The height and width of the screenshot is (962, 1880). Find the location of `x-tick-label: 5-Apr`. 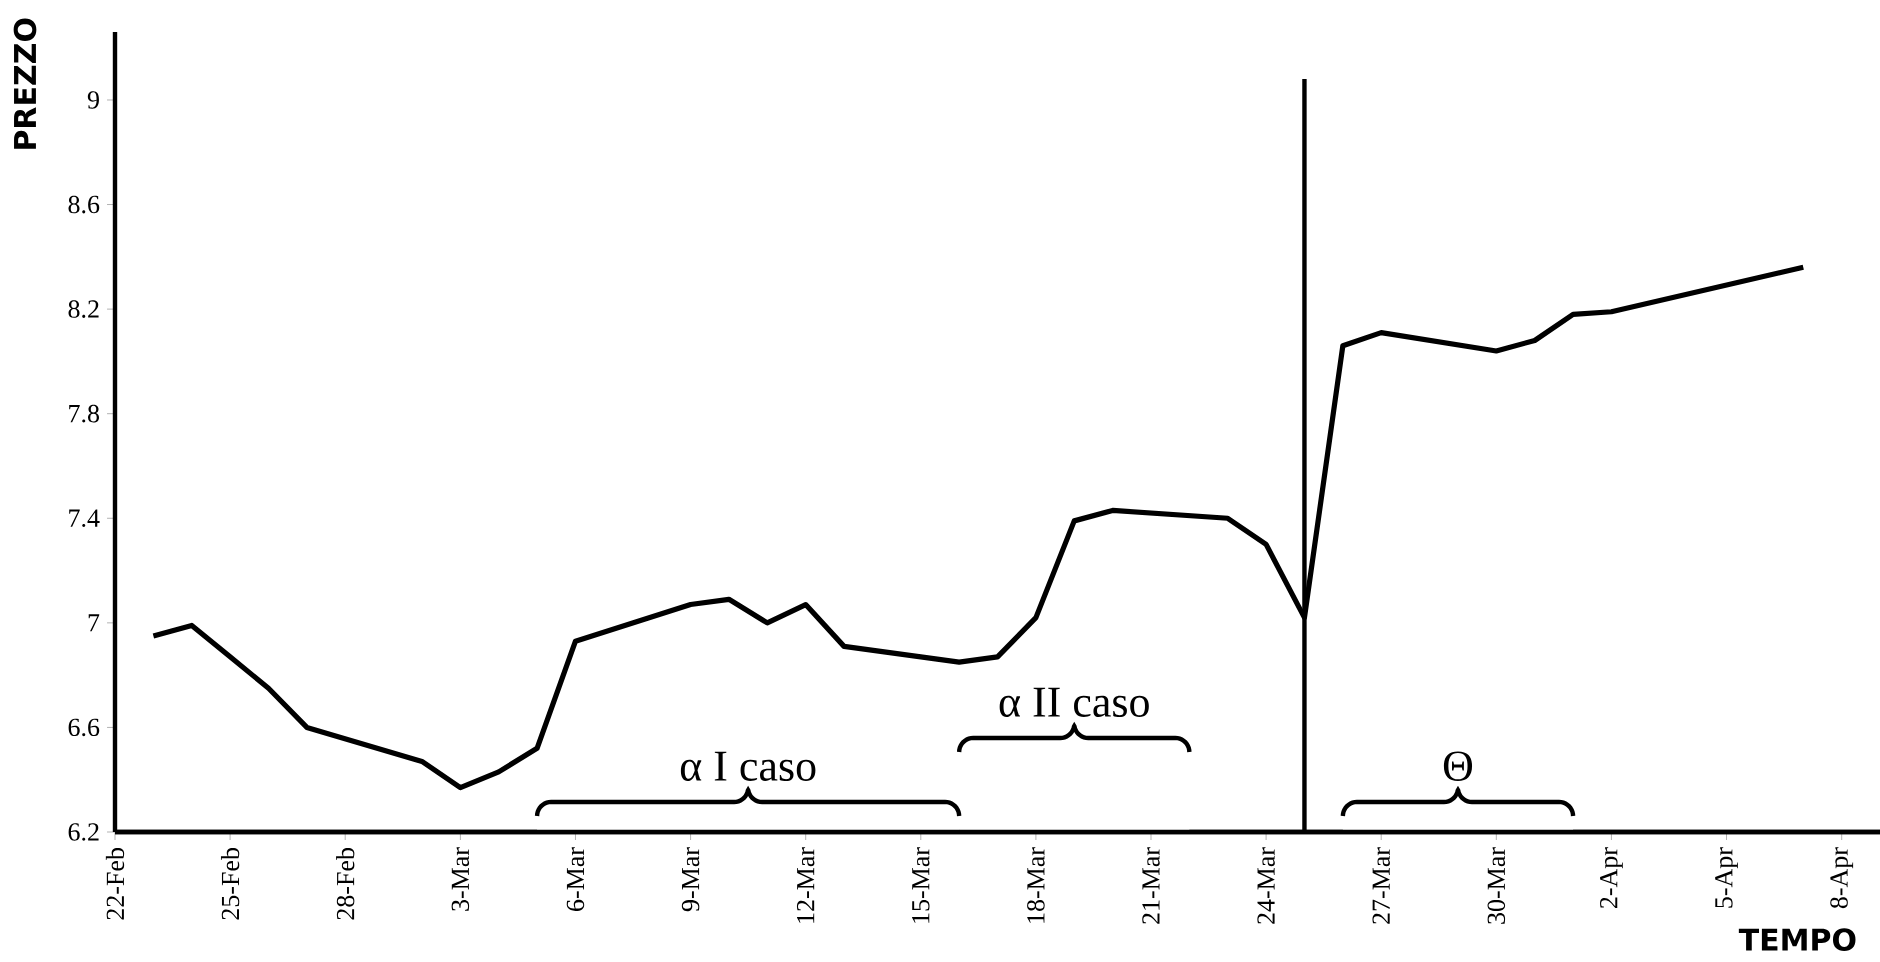

x-tick-label: 5-Apr is located at coordinates (1726, 877).